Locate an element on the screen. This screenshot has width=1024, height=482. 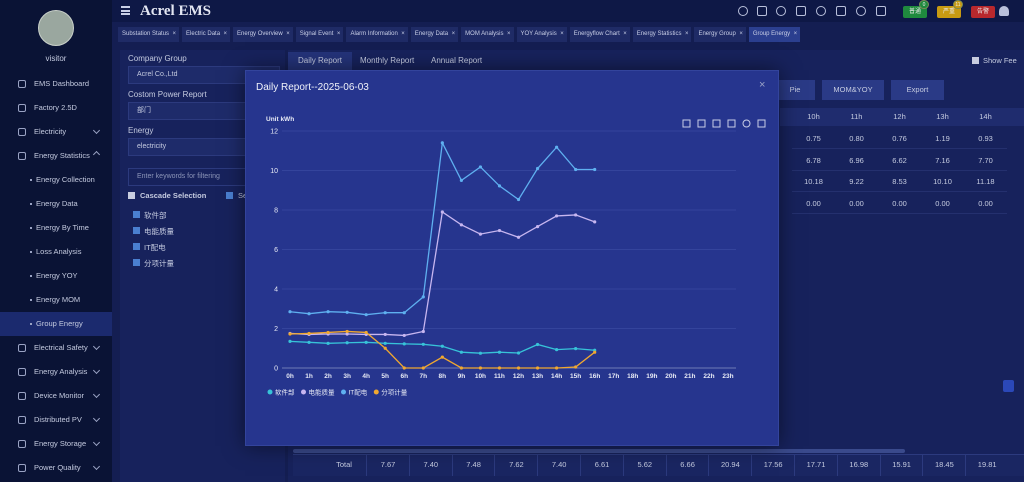
side-tool is located at coordinates (1008, 386).